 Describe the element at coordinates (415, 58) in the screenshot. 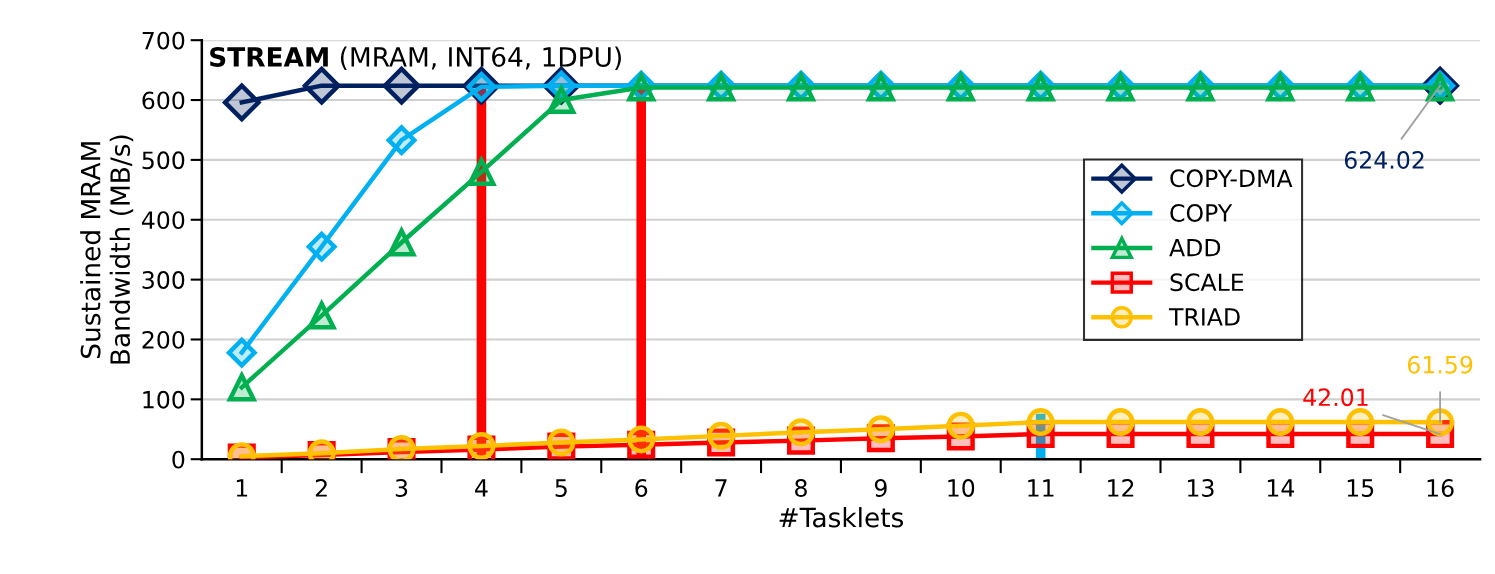

I see `chart-title: STREAM (MRAM, INT64, 1DPU)` at that location.